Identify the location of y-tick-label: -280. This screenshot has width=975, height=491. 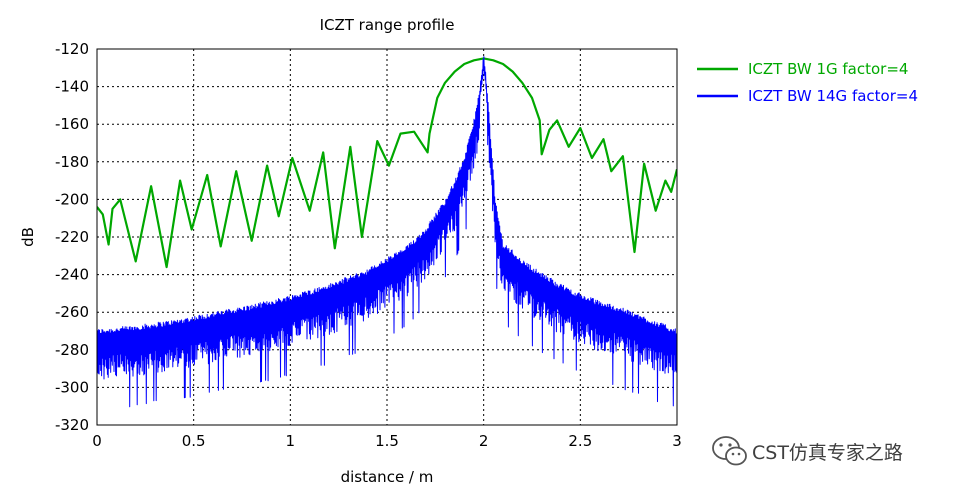
(72, 350).